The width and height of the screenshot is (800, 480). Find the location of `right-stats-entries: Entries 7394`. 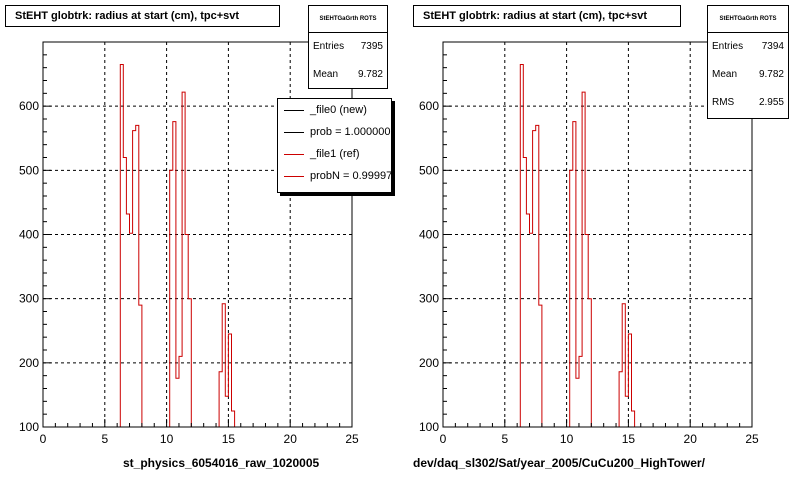

right-stats-entries: Entries 7394 is located at coordinates (748, 47).